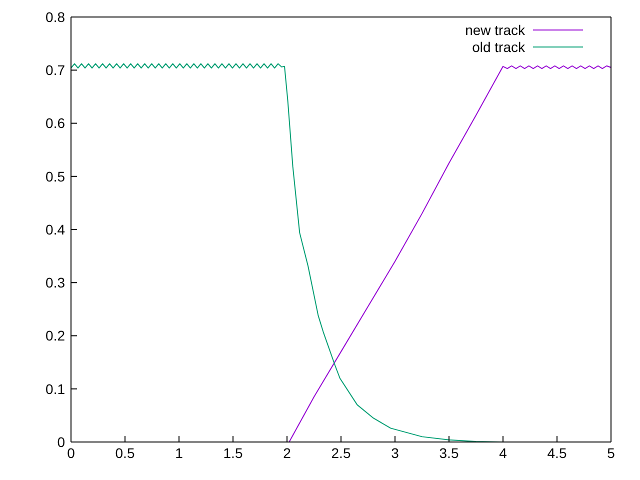  Describe the element at coordinates (71, 452) in the screenshot. I see `x-tick-label: 0` at that location.